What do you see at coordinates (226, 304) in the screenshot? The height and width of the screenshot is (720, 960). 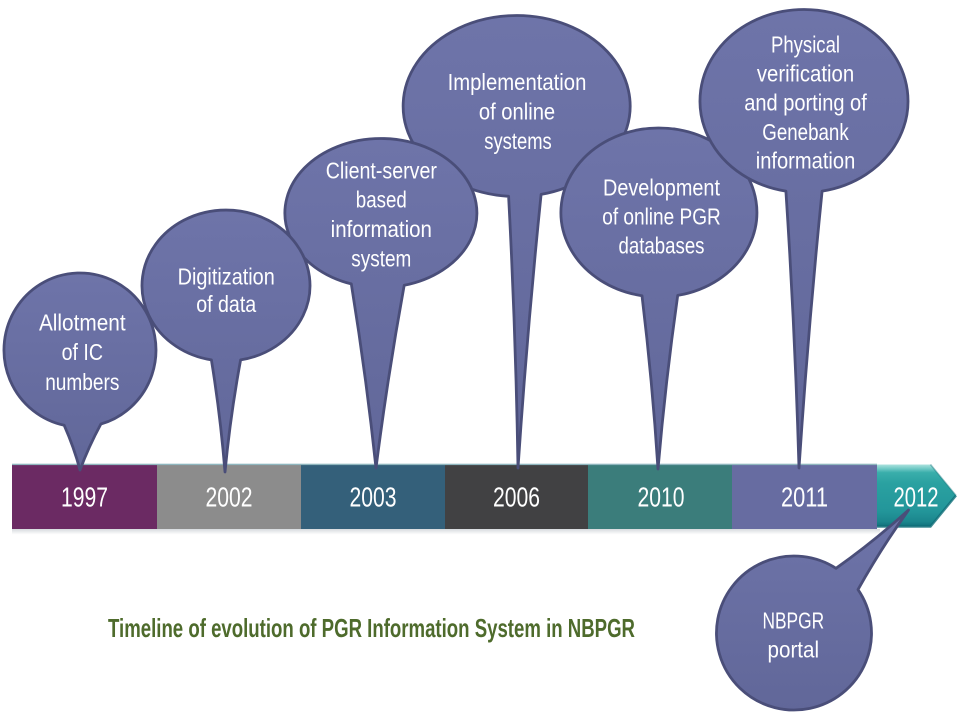 I see `svg-text: of data` at bounding box center [226, 304].